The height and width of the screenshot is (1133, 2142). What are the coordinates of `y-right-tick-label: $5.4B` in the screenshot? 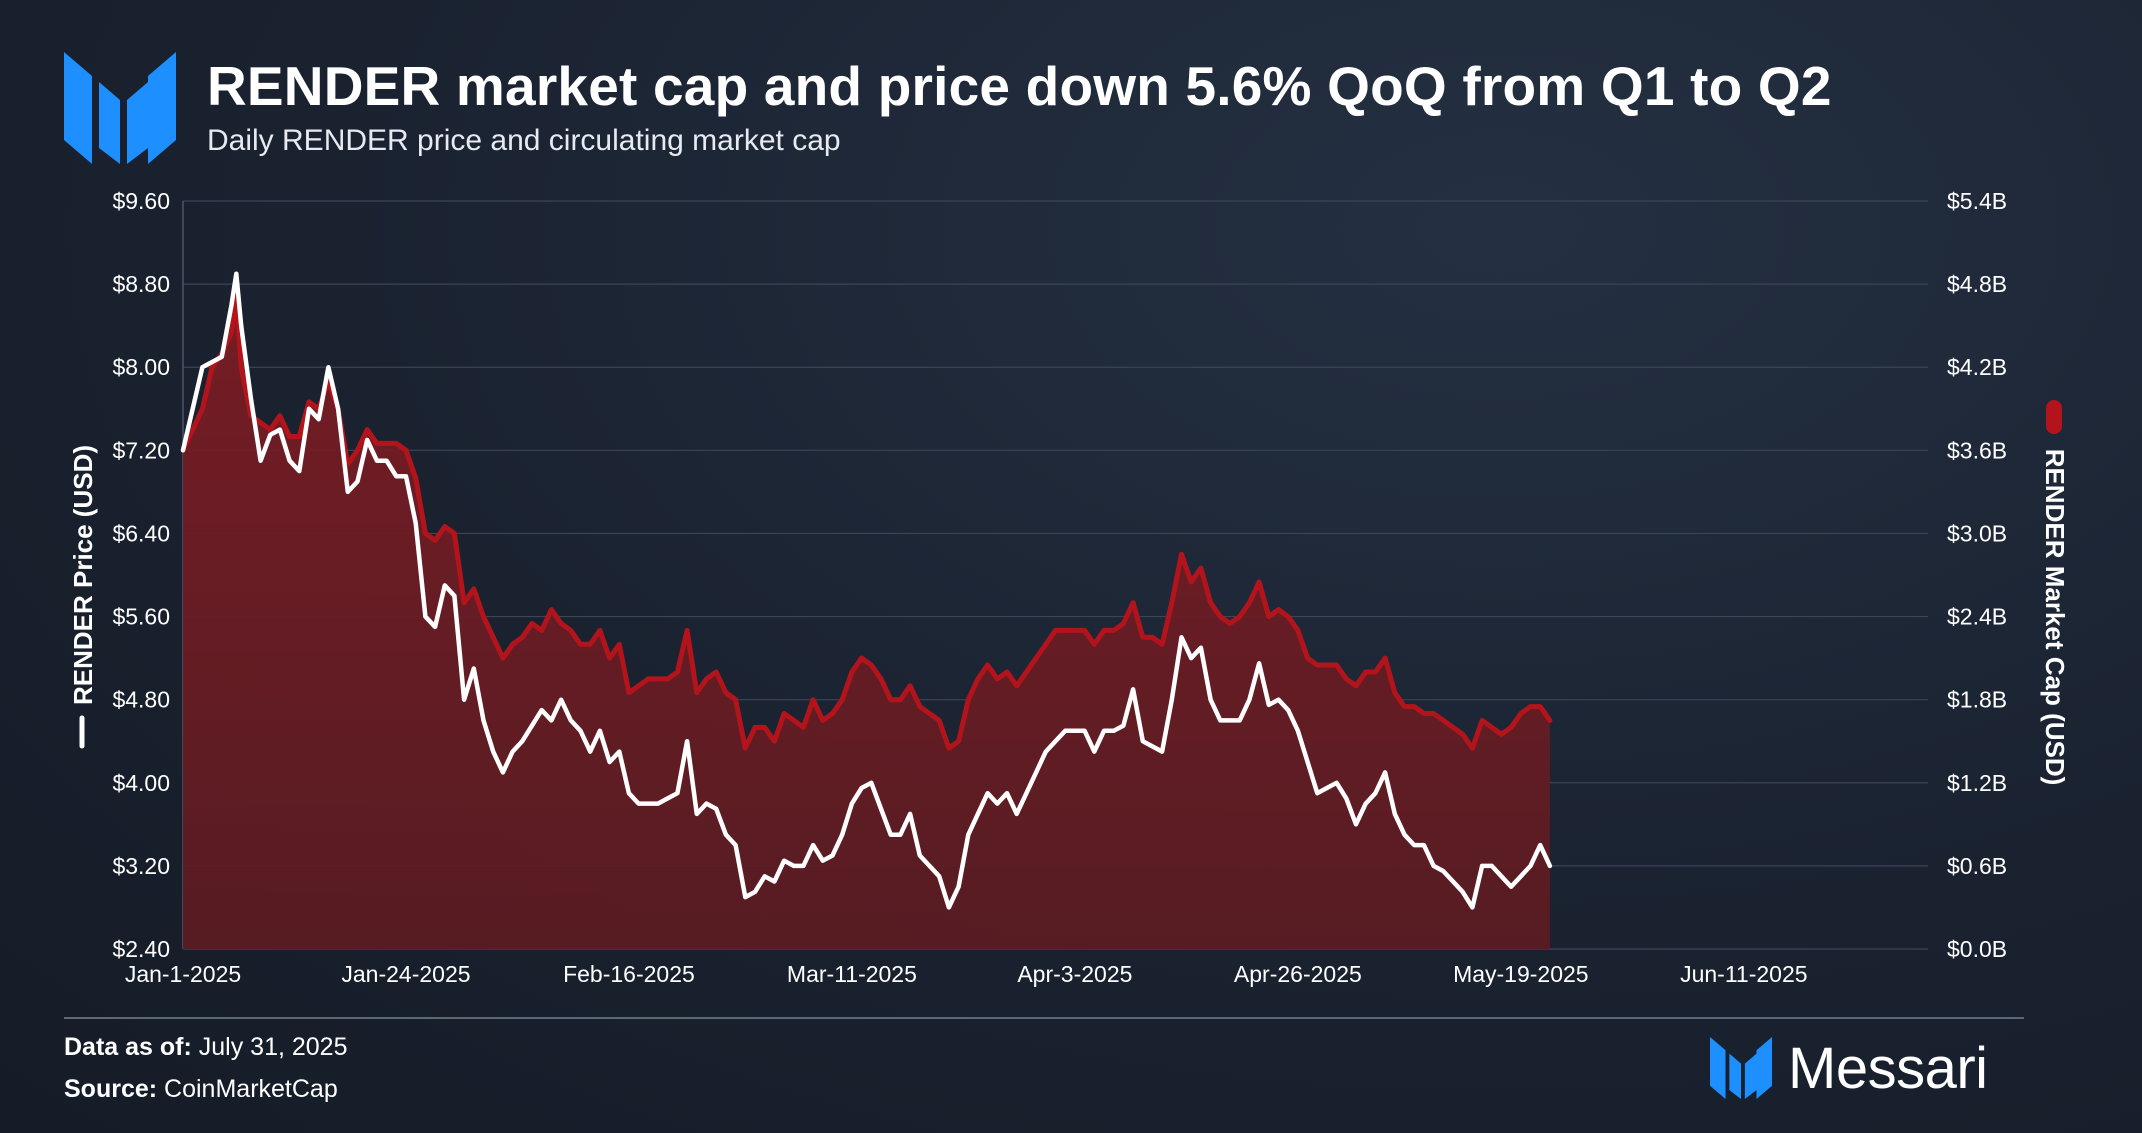 It's located at (1977, 201).